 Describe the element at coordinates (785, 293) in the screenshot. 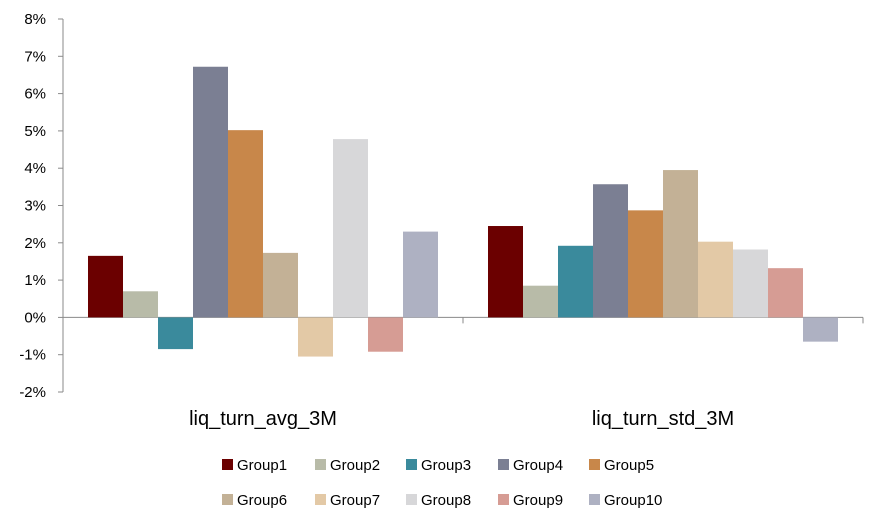

I see `bar-group9-liq_turn_std_3M` at that location.